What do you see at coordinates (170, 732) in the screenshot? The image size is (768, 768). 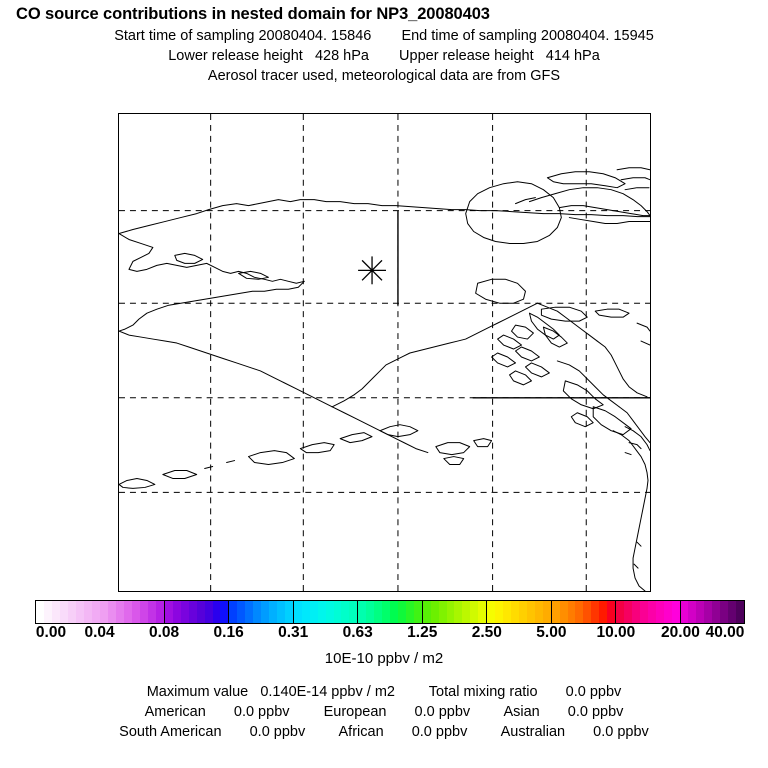 I see `region-label-south-american: South American` at bounding box center [170, 732].